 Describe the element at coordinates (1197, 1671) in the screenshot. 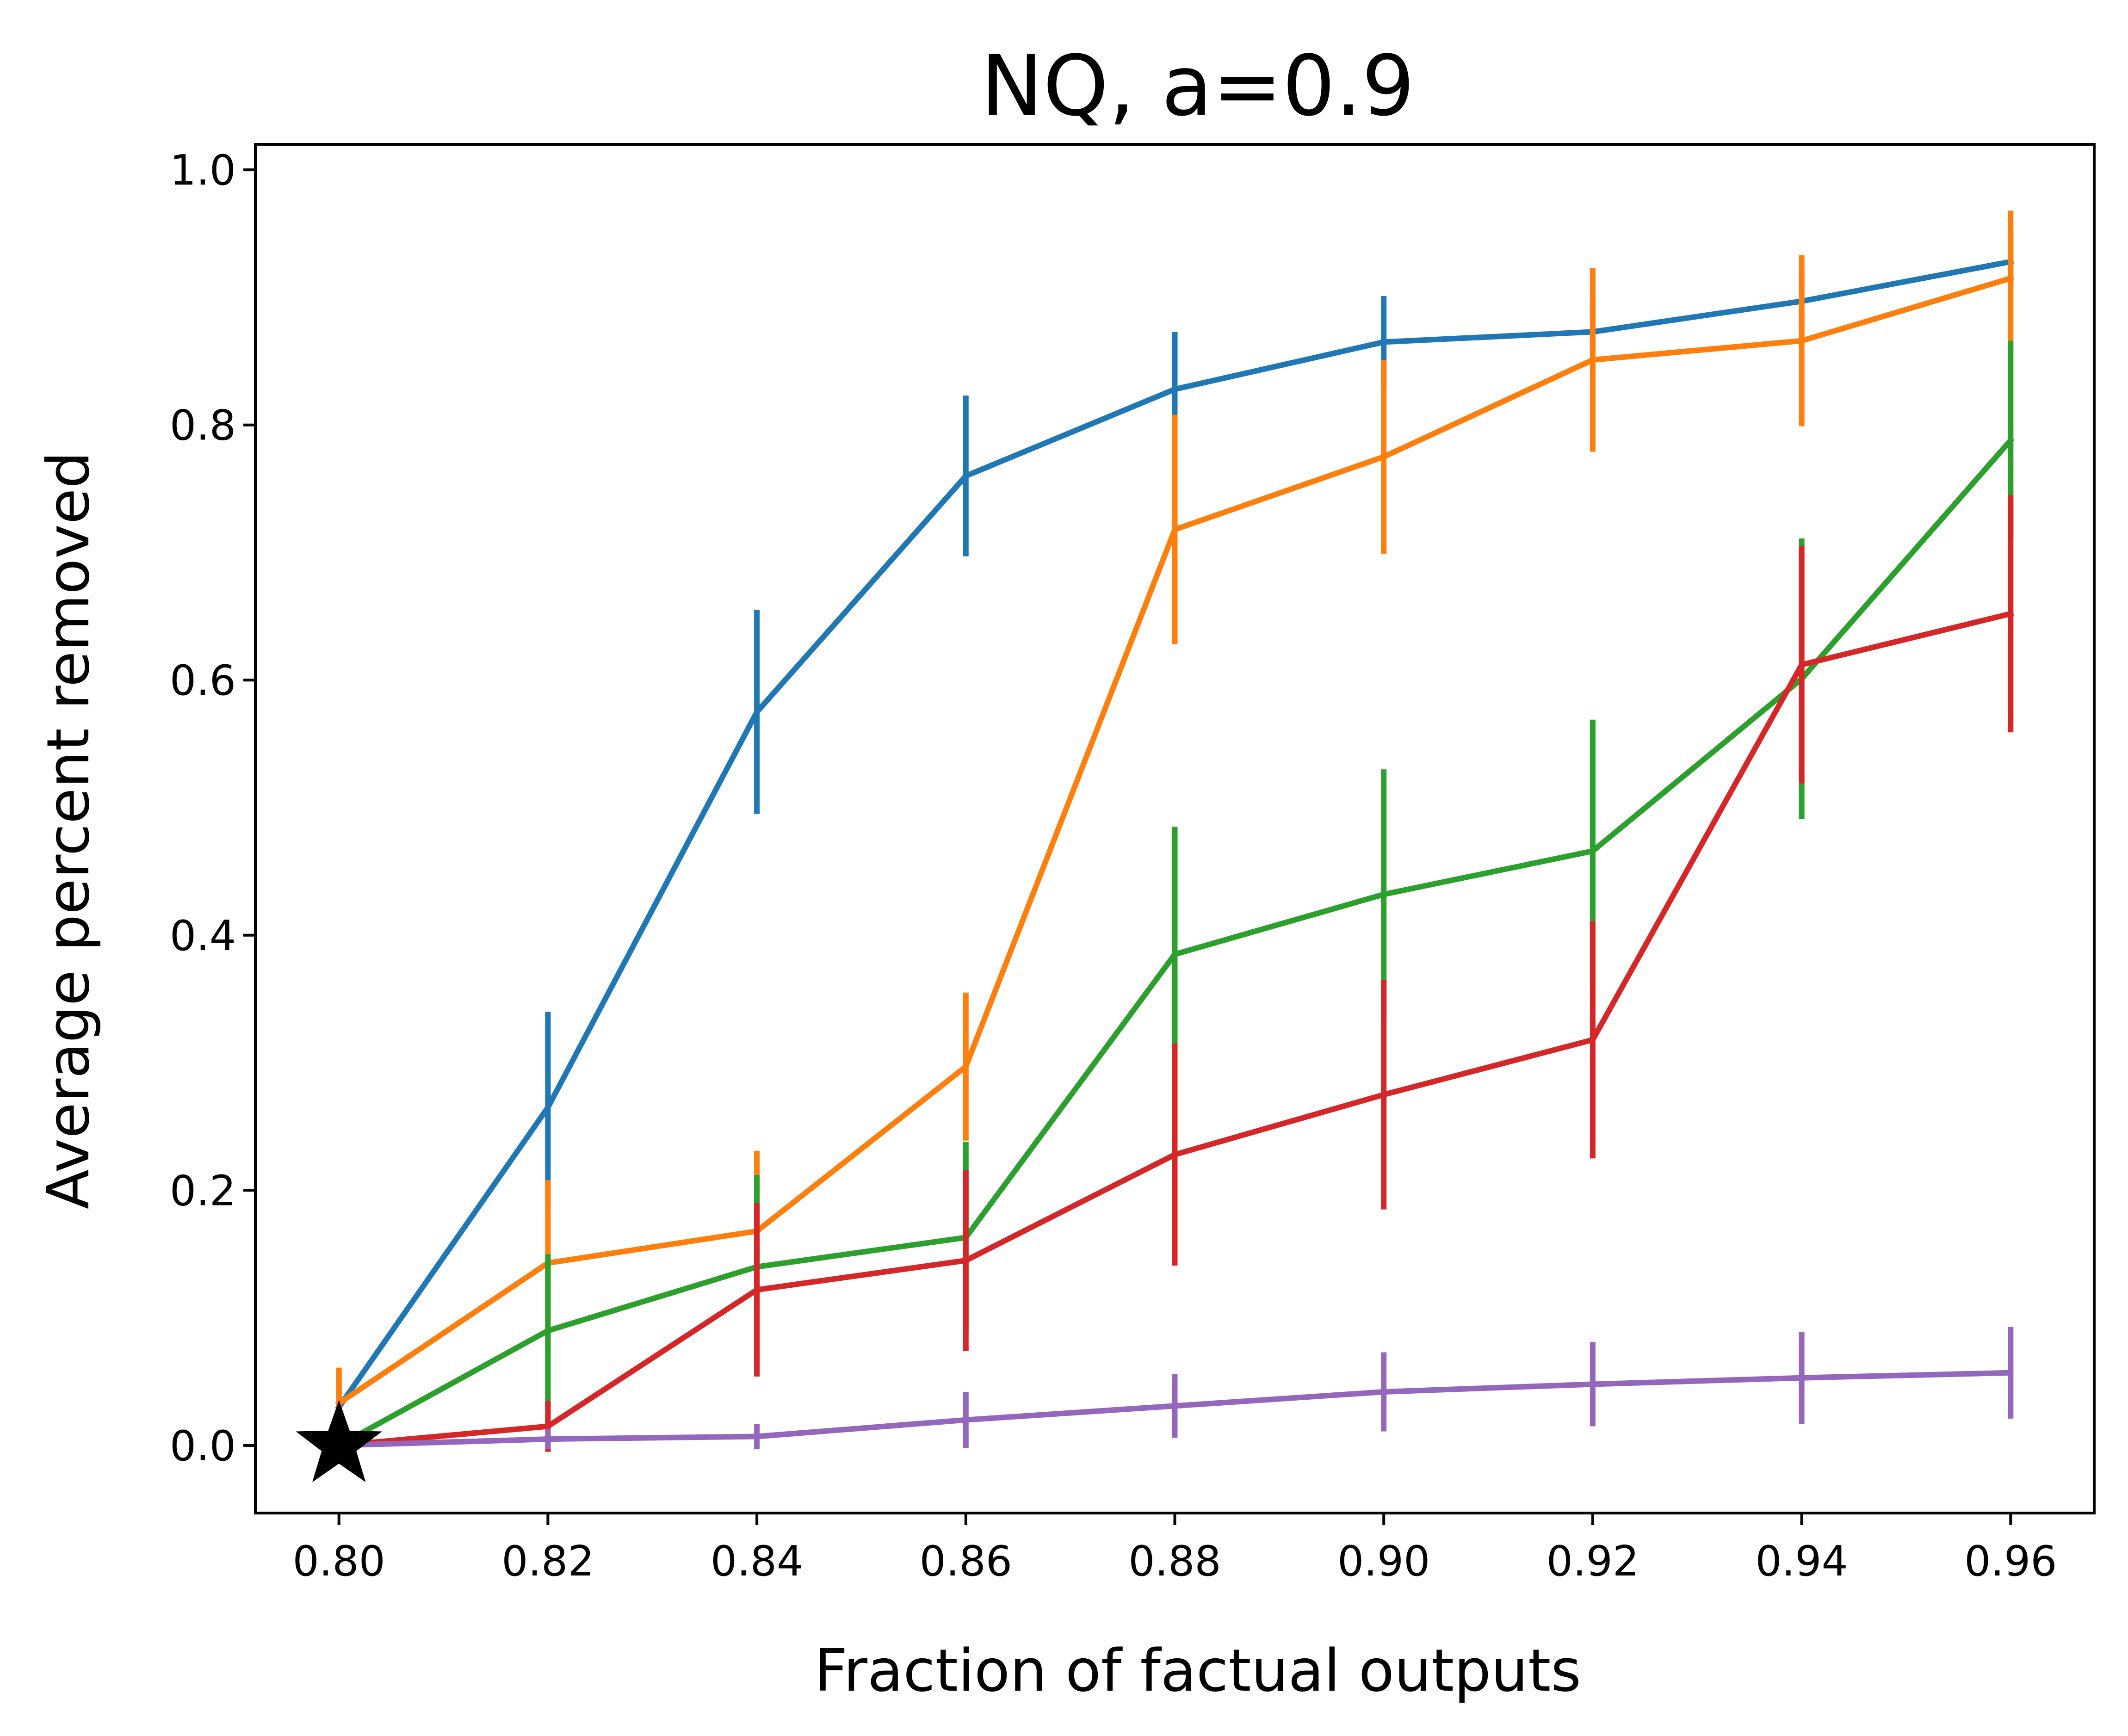

I see `x-axis-label: Fraction of factual outputs` at that location.